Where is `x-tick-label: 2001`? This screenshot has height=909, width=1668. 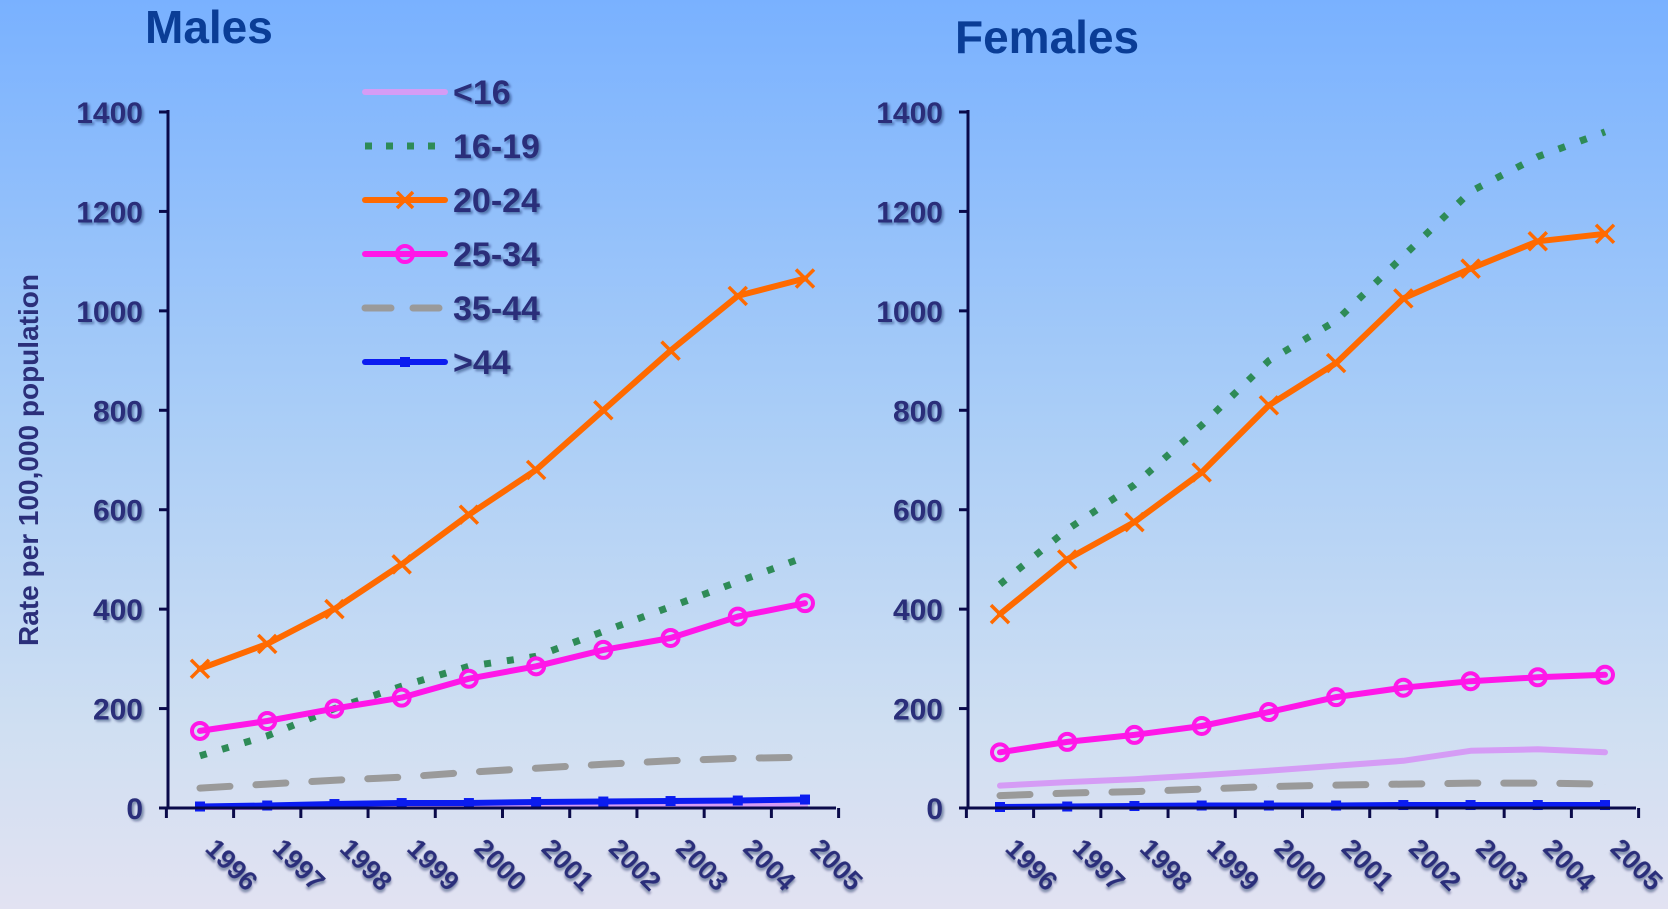
x-tick-label: 2001 is located at coordinates (1368, 865).